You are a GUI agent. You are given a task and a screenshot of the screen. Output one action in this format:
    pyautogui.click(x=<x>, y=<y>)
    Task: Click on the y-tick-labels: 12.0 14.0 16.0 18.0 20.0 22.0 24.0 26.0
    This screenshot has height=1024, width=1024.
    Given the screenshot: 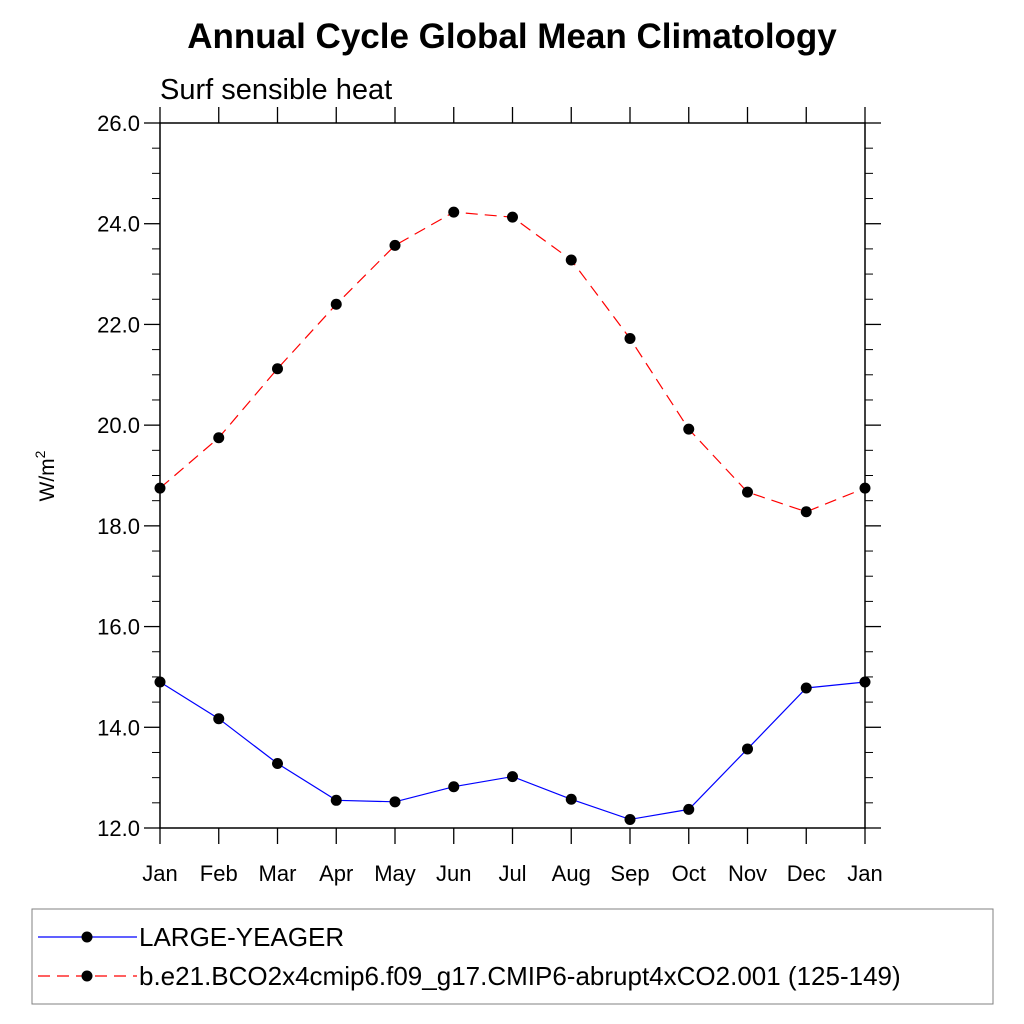 What is the action you would take?
    pyautogui.click(x=118, y=476)
    